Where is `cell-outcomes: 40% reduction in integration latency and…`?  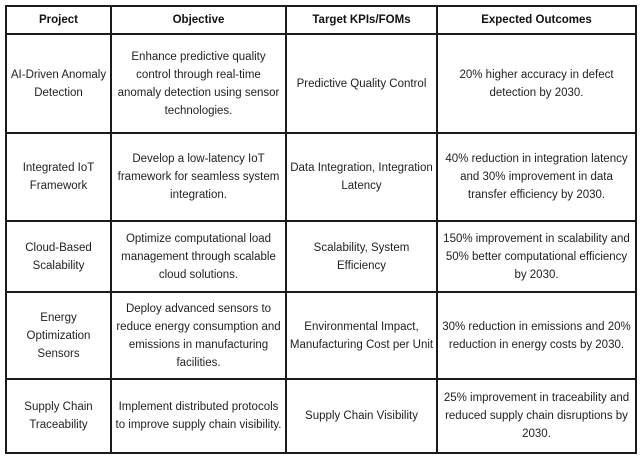
cell-outcomes: 40% reduction in integration latency and… is located at coordinates (536, 177).